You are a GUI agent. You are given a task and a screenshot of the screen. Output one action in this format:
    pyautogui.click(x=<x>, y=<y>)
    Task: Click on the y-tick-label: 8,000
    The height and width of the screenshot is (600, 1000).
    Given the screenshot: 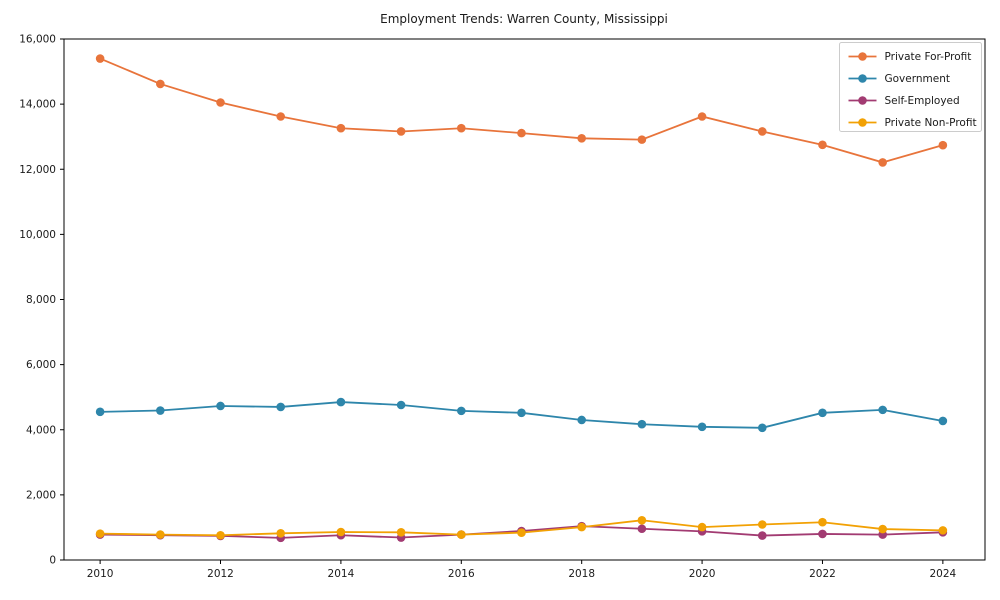 What is the action you would take?
    pyautogui.click(x=41, y=300)
    